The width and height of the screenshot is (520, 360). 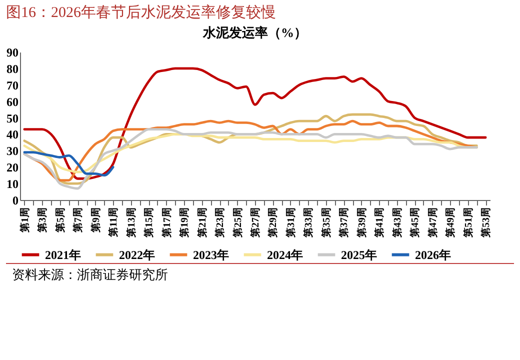 What do you see at coordinates (12, 151) in the screenshot?
I see `y-tick-label: 30` at bounding box center [12, 151].